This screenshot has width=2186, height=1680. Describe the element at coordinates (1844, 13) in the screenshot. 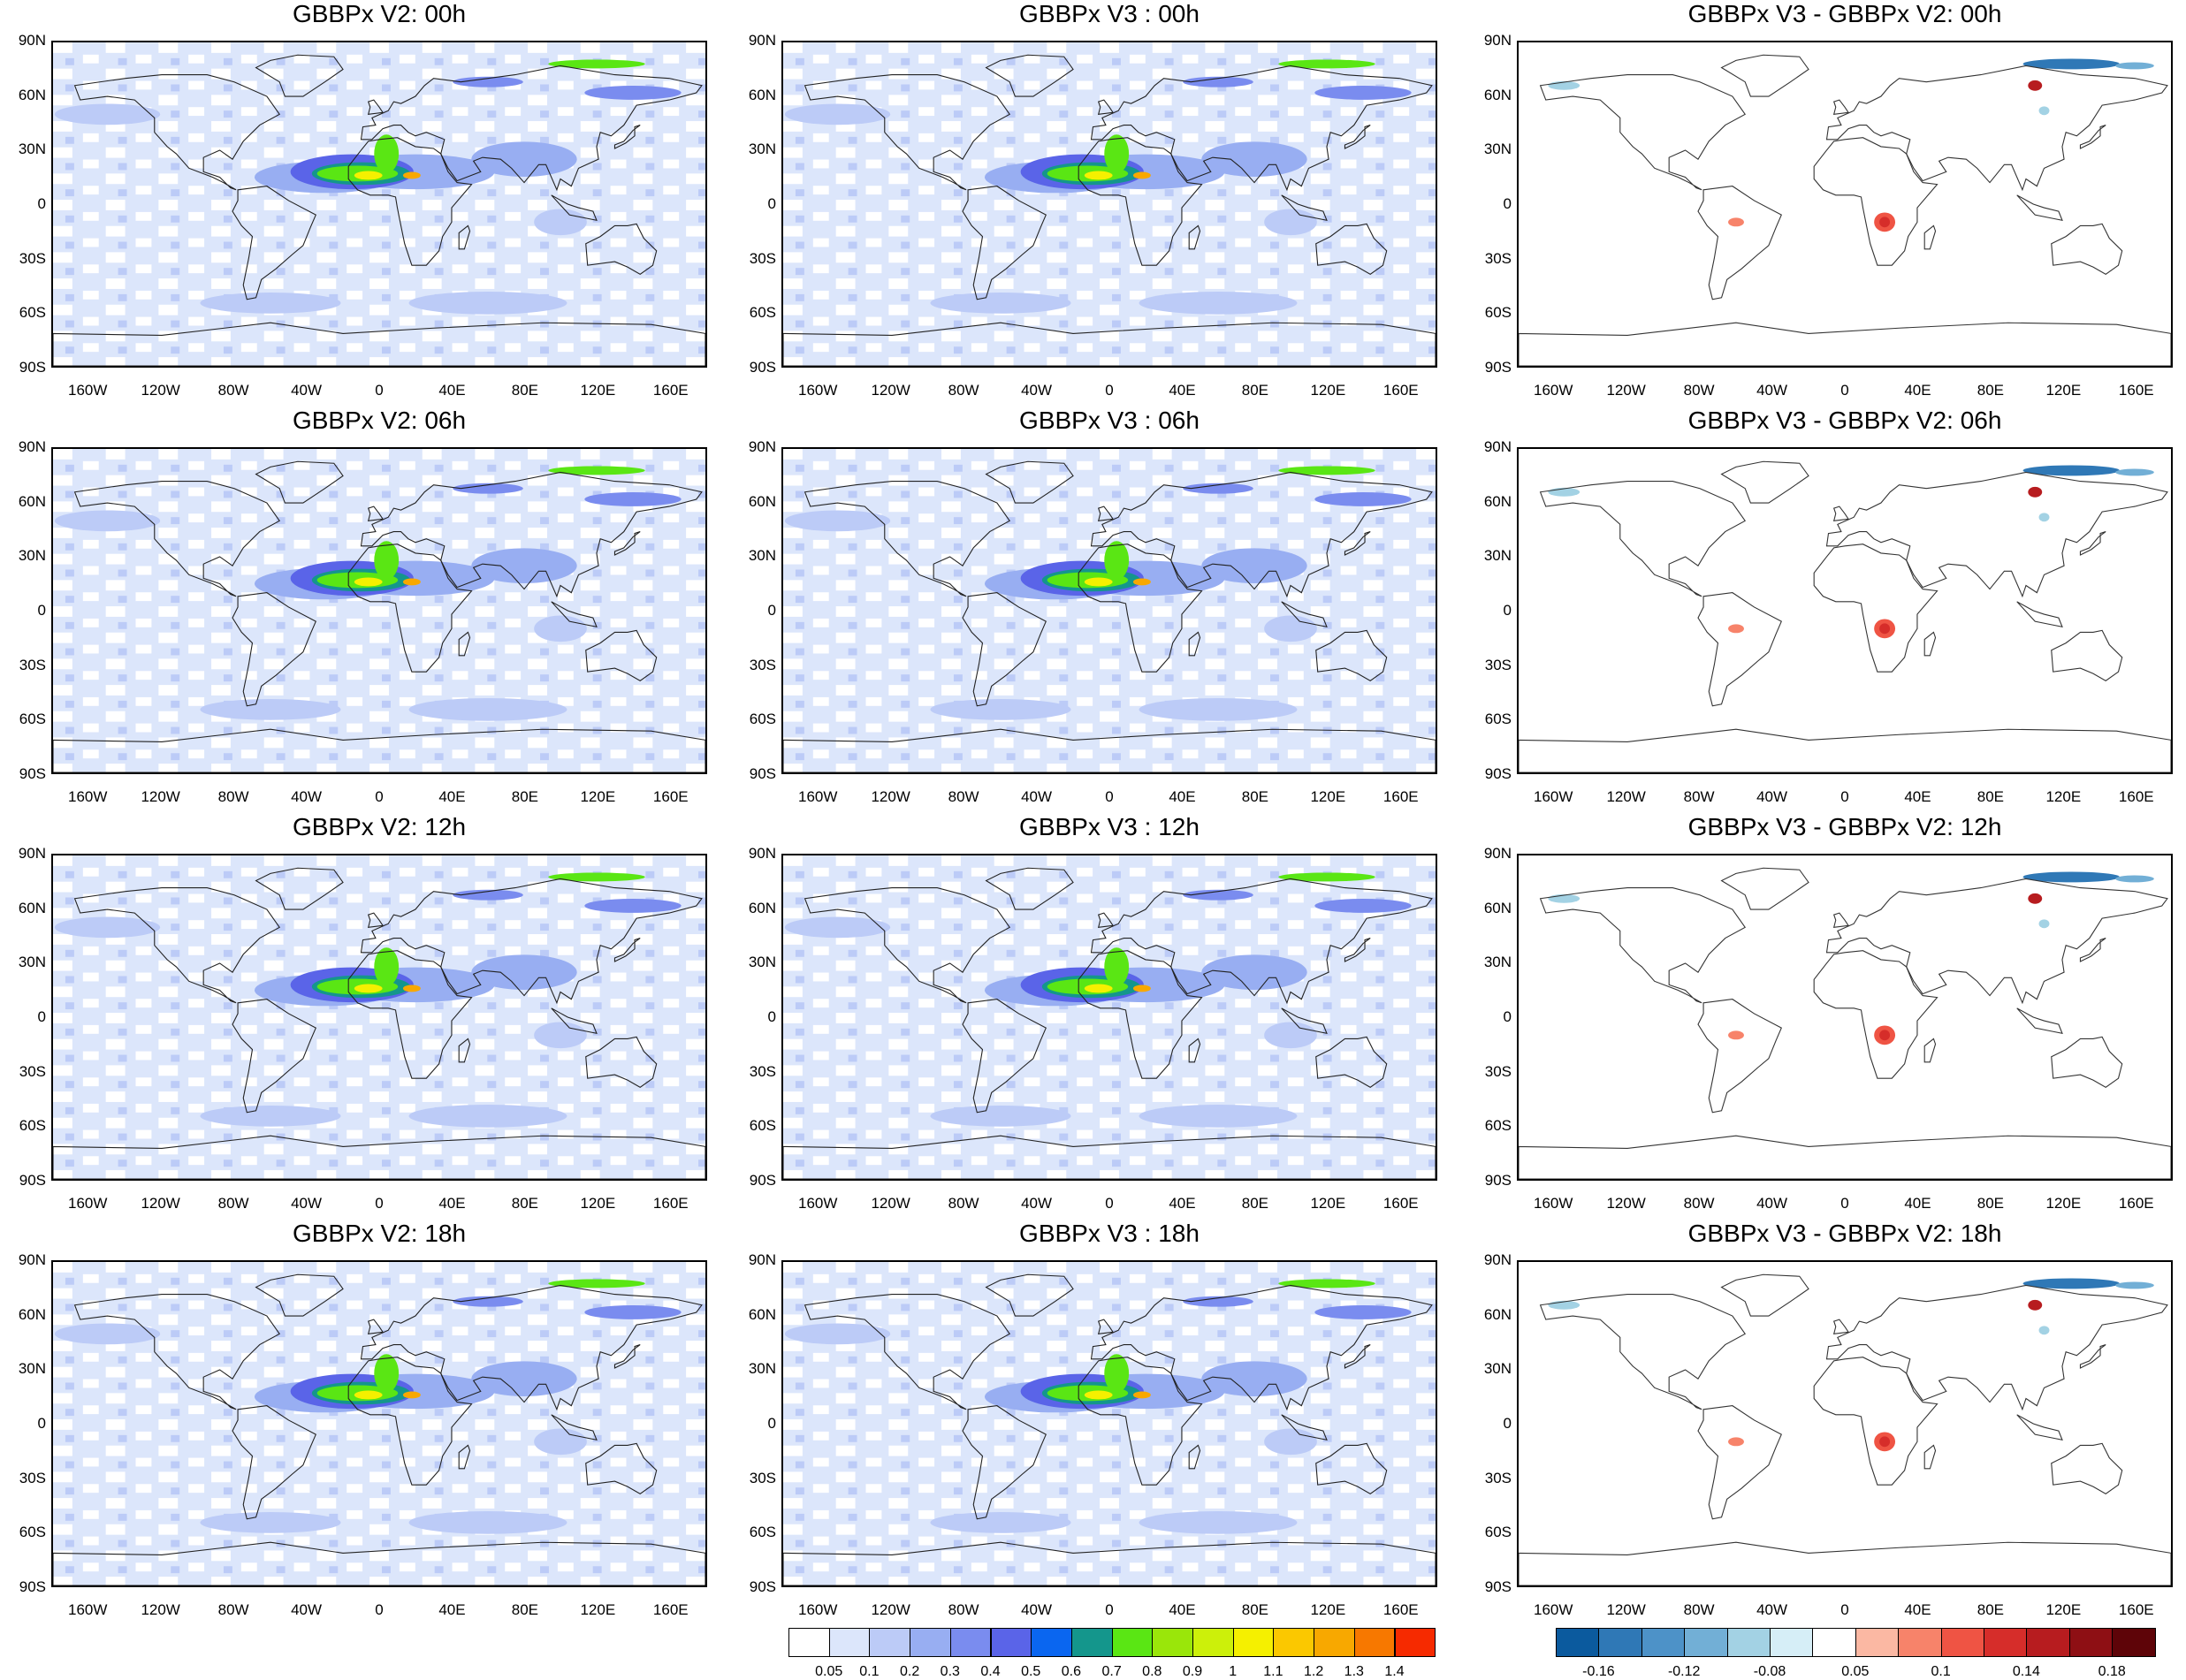

I see `panel-title: GBBPx V3 - GBBPx V2: 00h` at that location.